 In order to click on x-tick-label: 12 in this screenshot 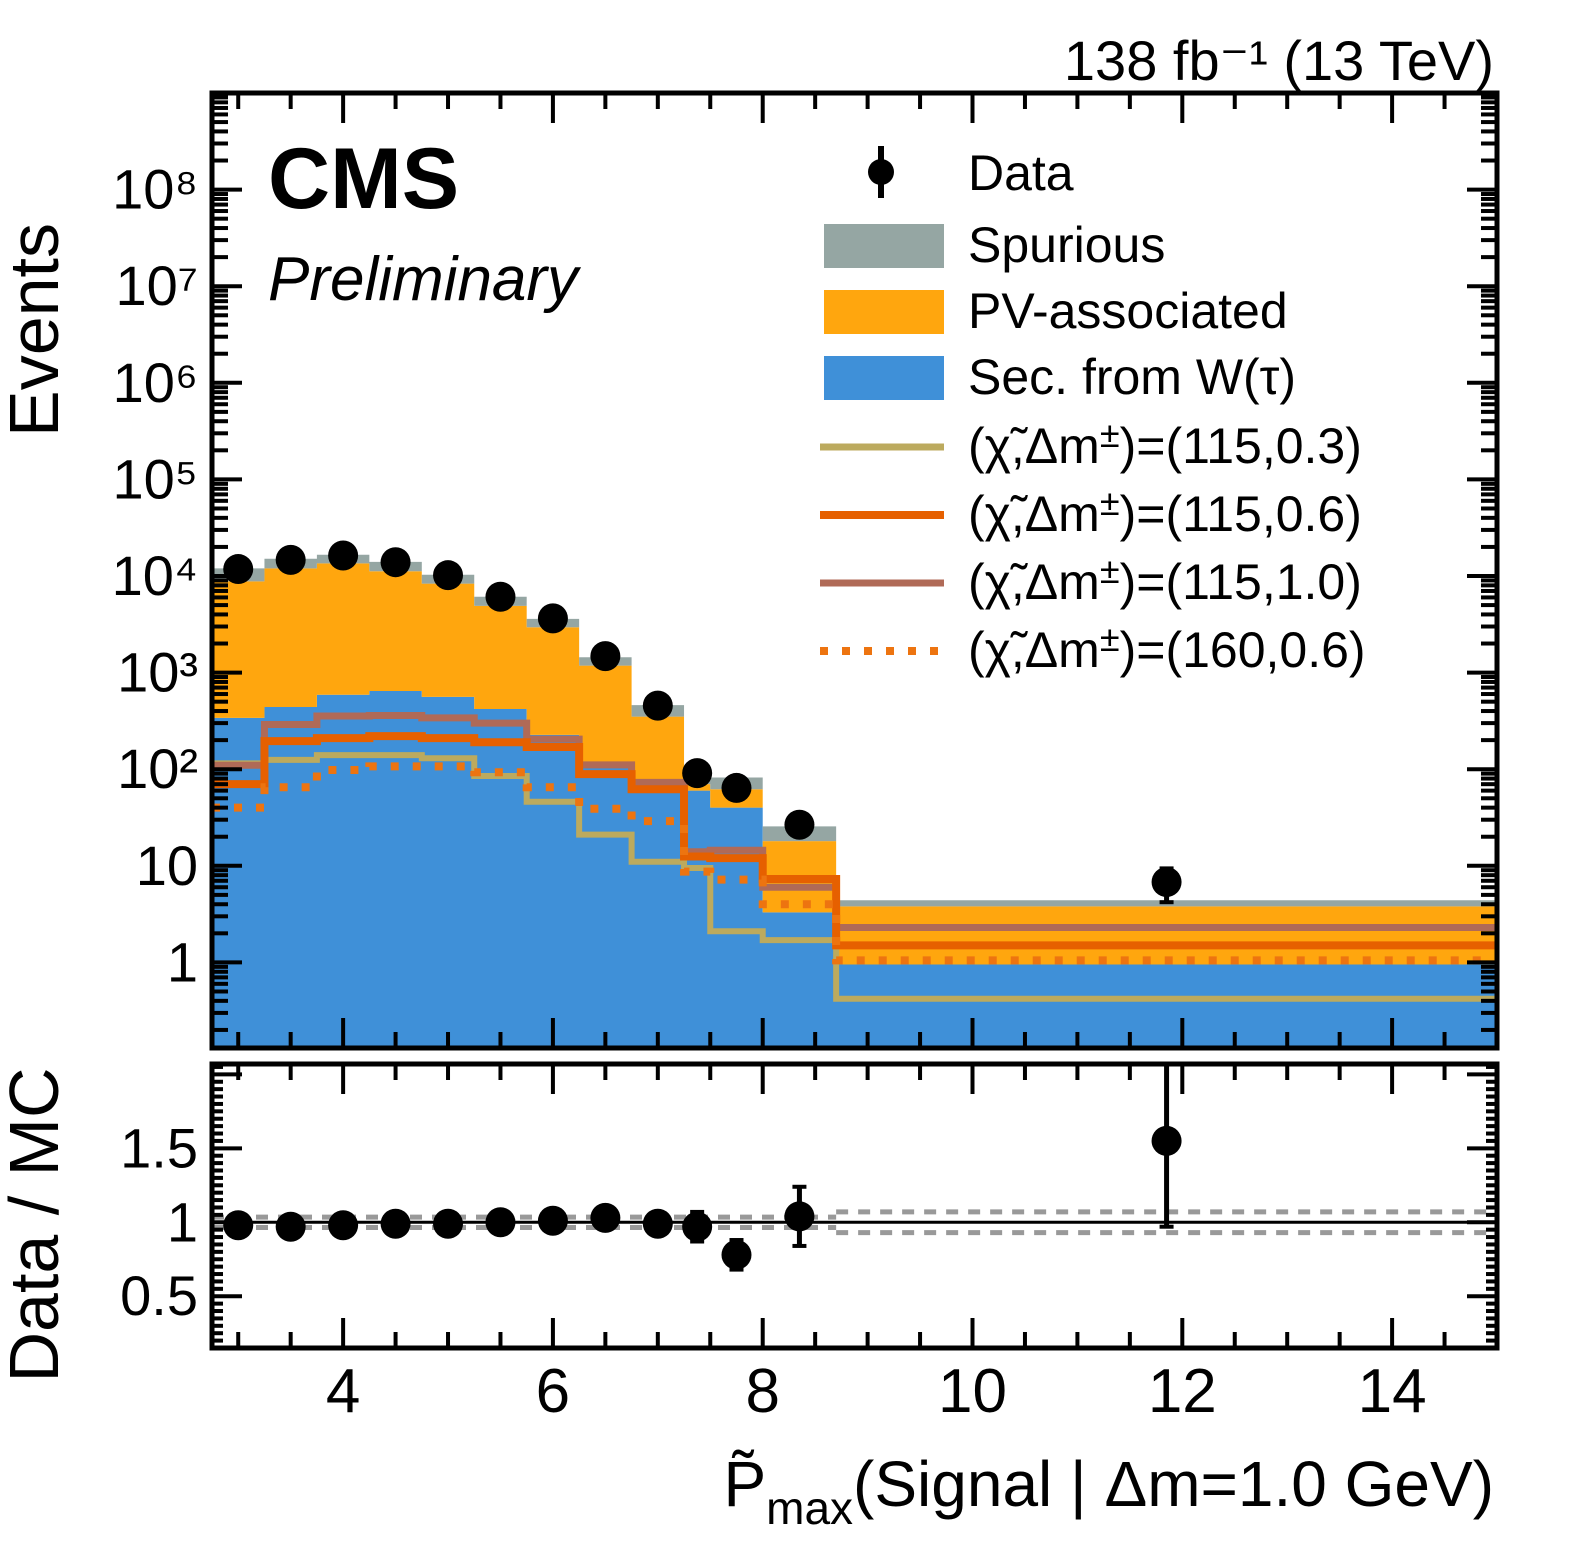, I will do `click(1182, 1391)`.